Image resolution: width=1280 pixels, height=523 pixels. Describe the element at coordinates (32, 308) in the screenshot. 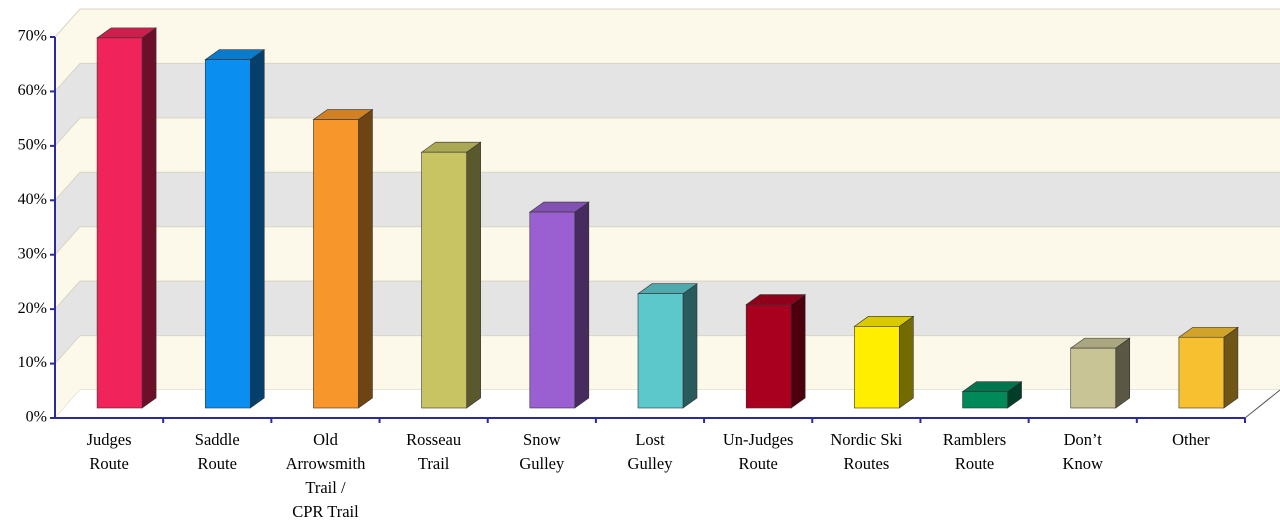

I see `y-tick-label: 20%` at that location.